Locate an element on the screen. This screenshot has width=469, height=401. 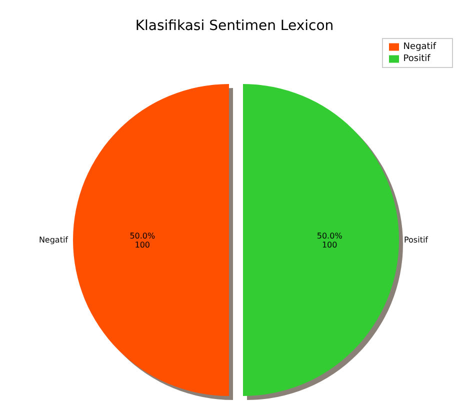
chart-title: Klasifikasi Sentimen Lexicon is located at coordinates (234, 26).